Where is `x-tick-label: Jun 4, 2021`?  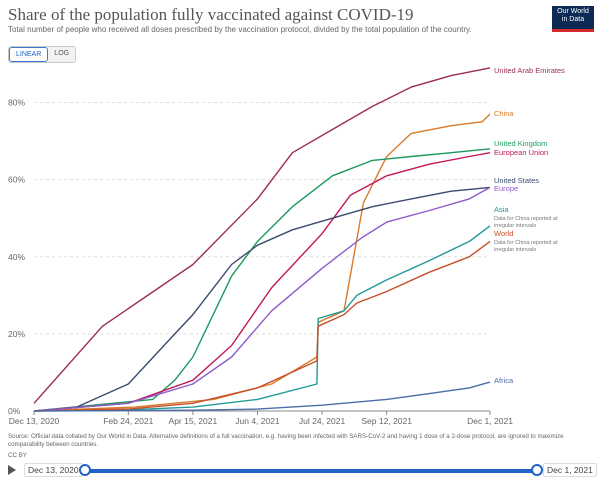
x-tick-label: Jun 4, 2021 is located at coordinates (257, 421).